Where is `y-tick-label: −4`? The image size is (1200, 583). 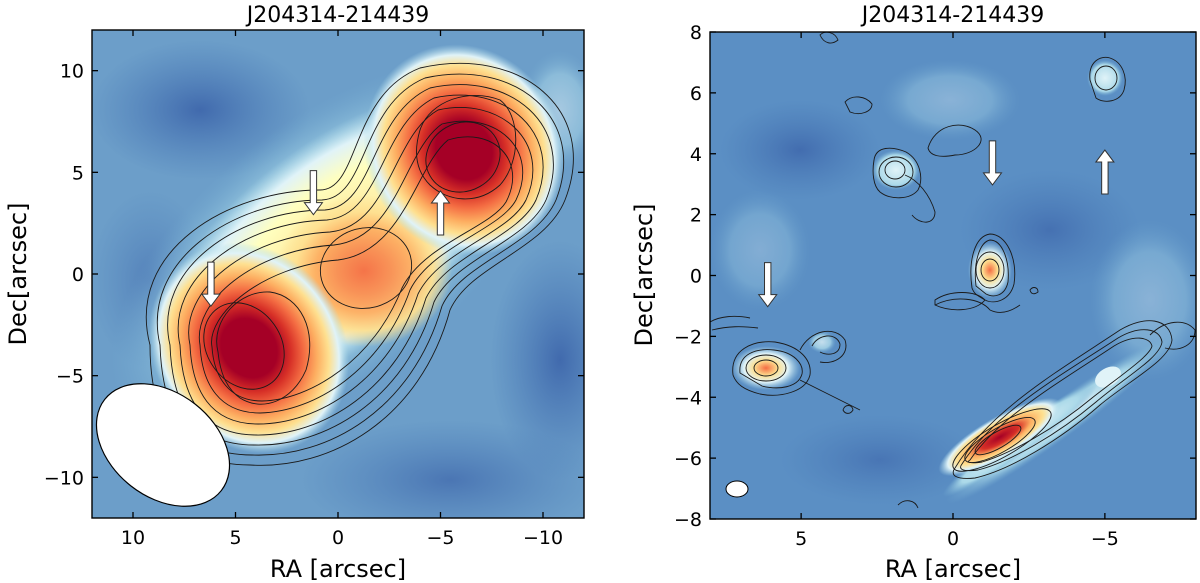 y-tick-label: −4 is located at coordinates (688, 398).